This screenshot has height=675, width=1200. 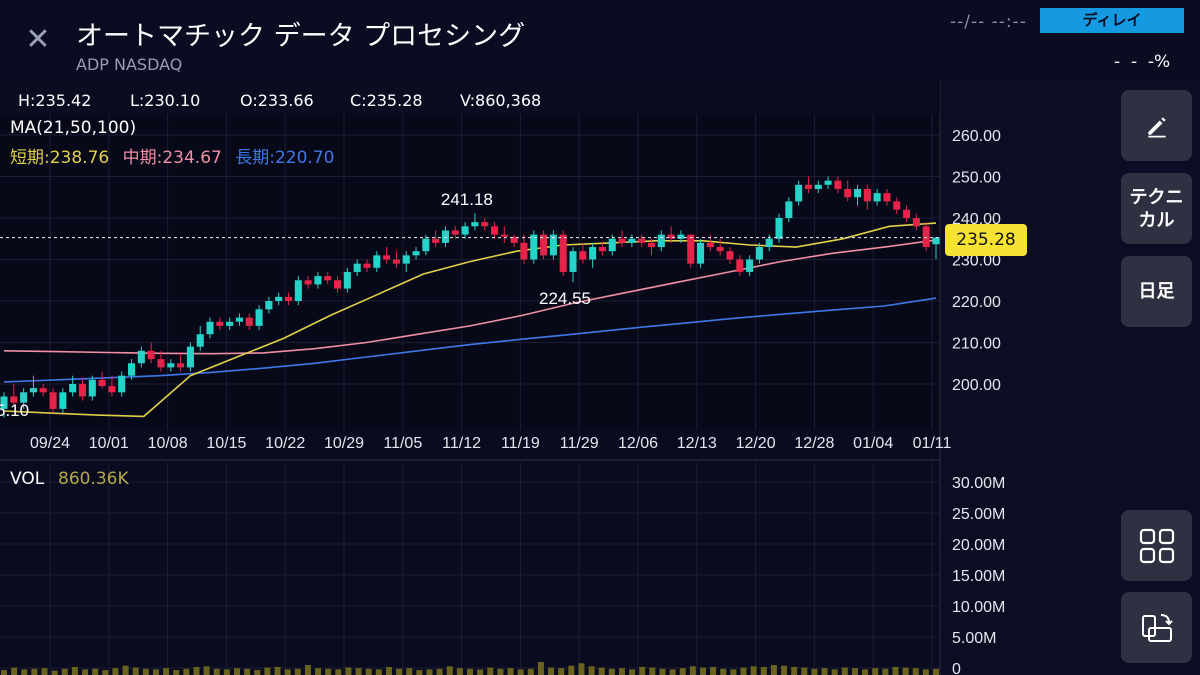 I want to click on rotate-button, so click(x=1156, y=627).